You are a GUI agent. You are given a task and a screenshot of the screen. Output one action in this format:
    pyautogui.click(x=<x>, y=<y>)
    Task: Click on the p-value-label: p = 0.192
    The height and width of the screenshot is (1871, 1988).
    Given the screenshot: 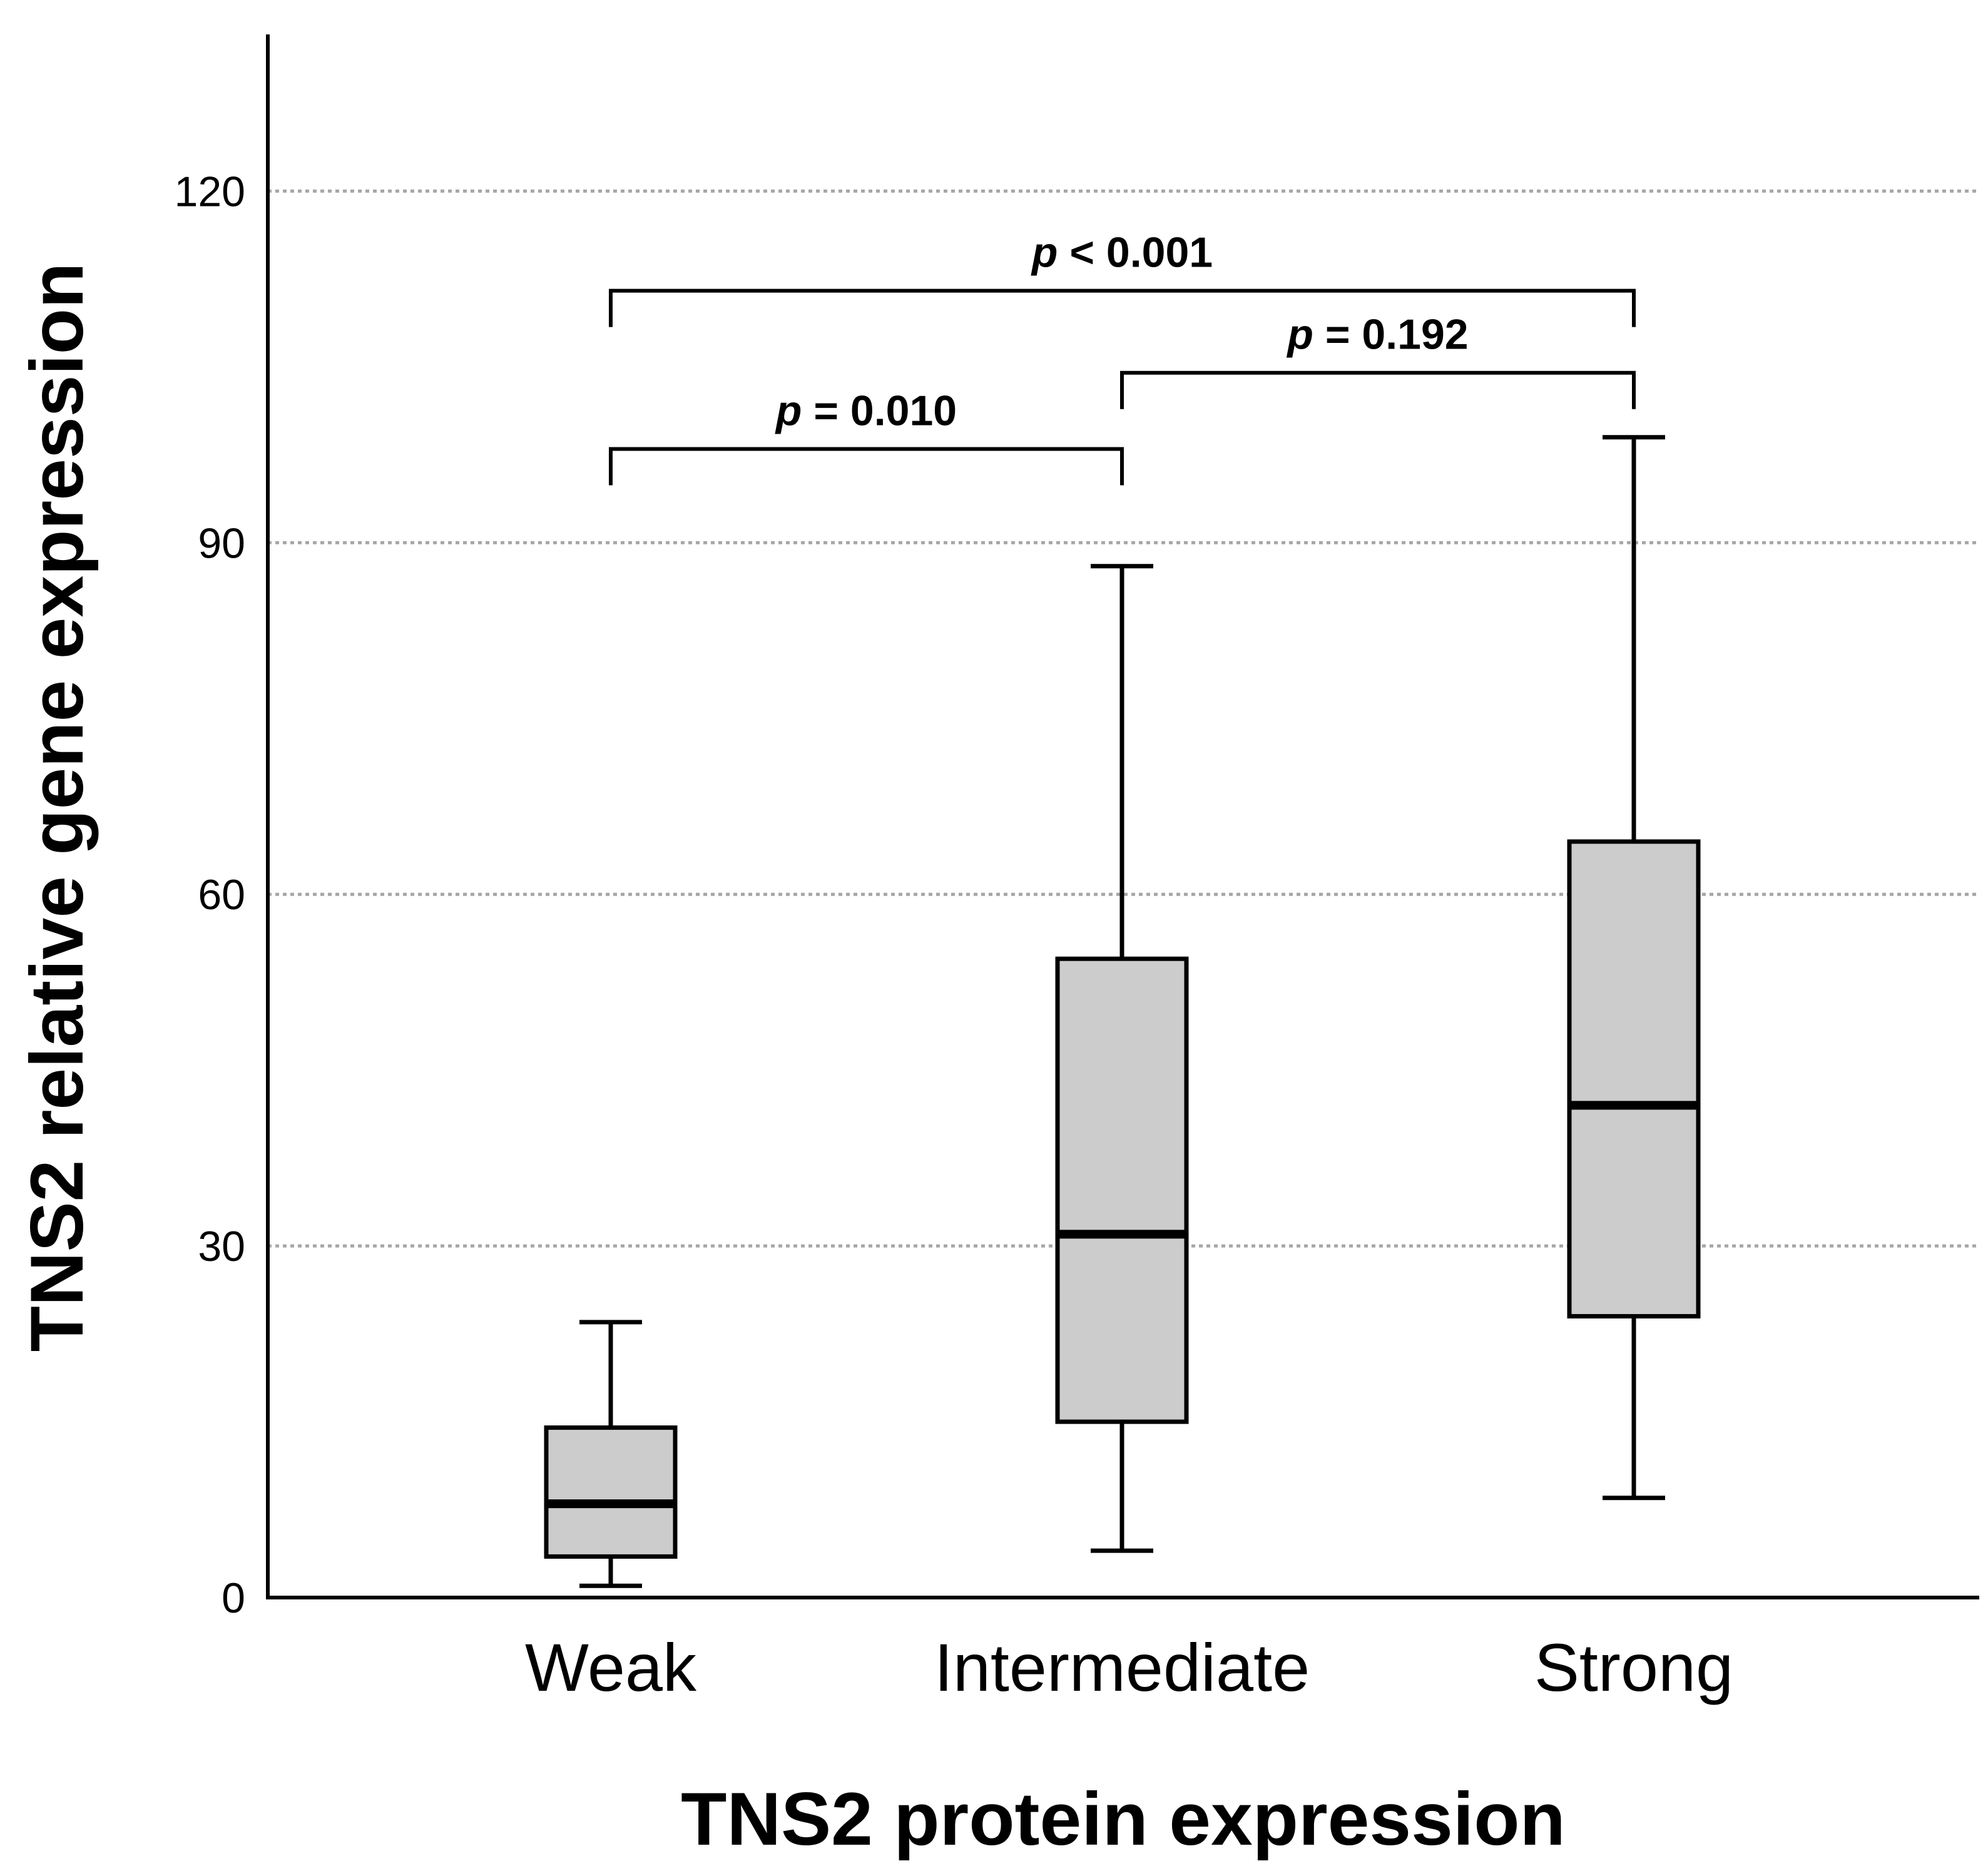 What is the action you would take?
    pyautogui.click(x=1377, y=335)
    